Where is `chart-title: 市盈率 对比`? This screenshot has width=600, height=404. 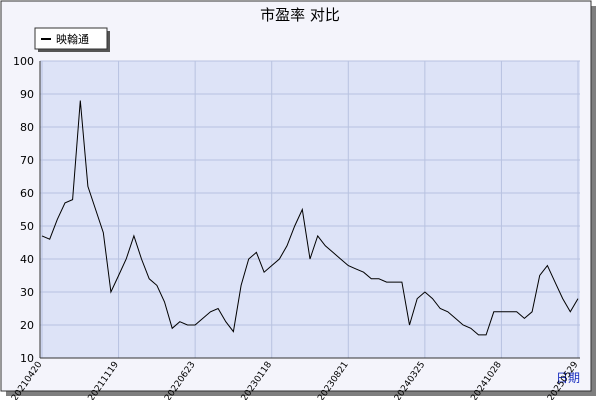 chart-title: 市盈率 对比 is located at coordinates (300, 15).